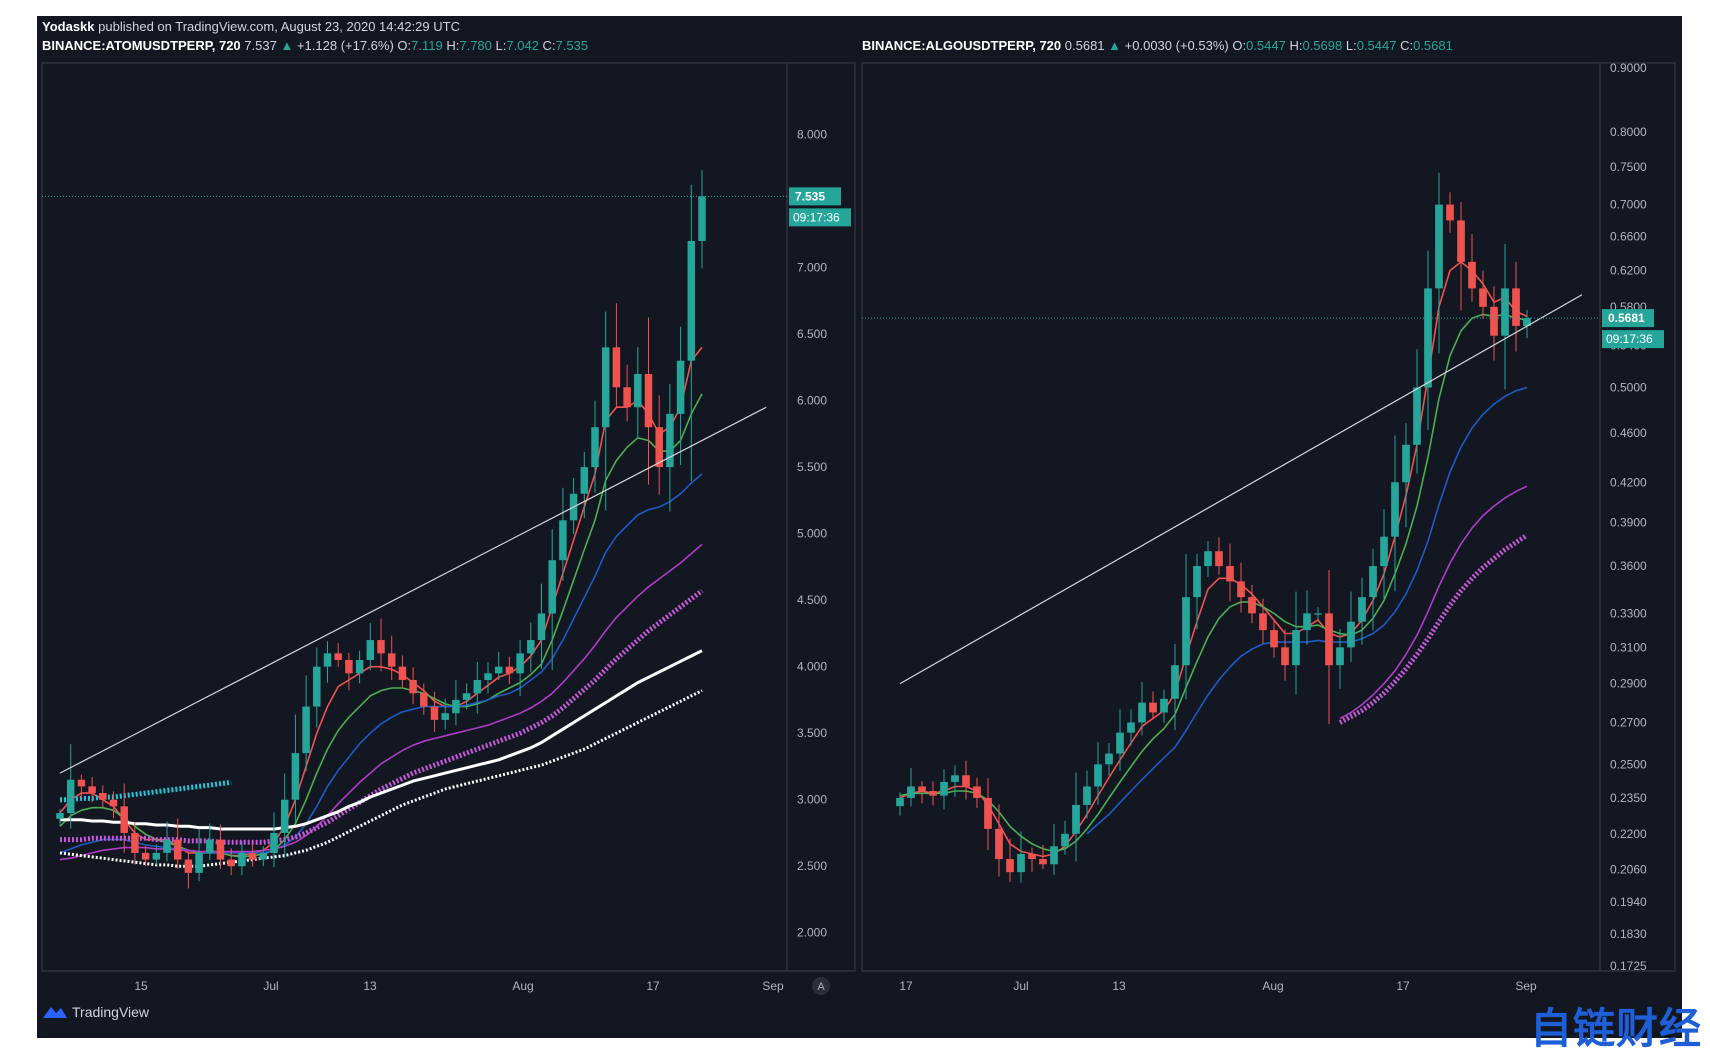 The image size is (1710, 1056). I want to click on c0-auto-scale-button, so click(821, 986).